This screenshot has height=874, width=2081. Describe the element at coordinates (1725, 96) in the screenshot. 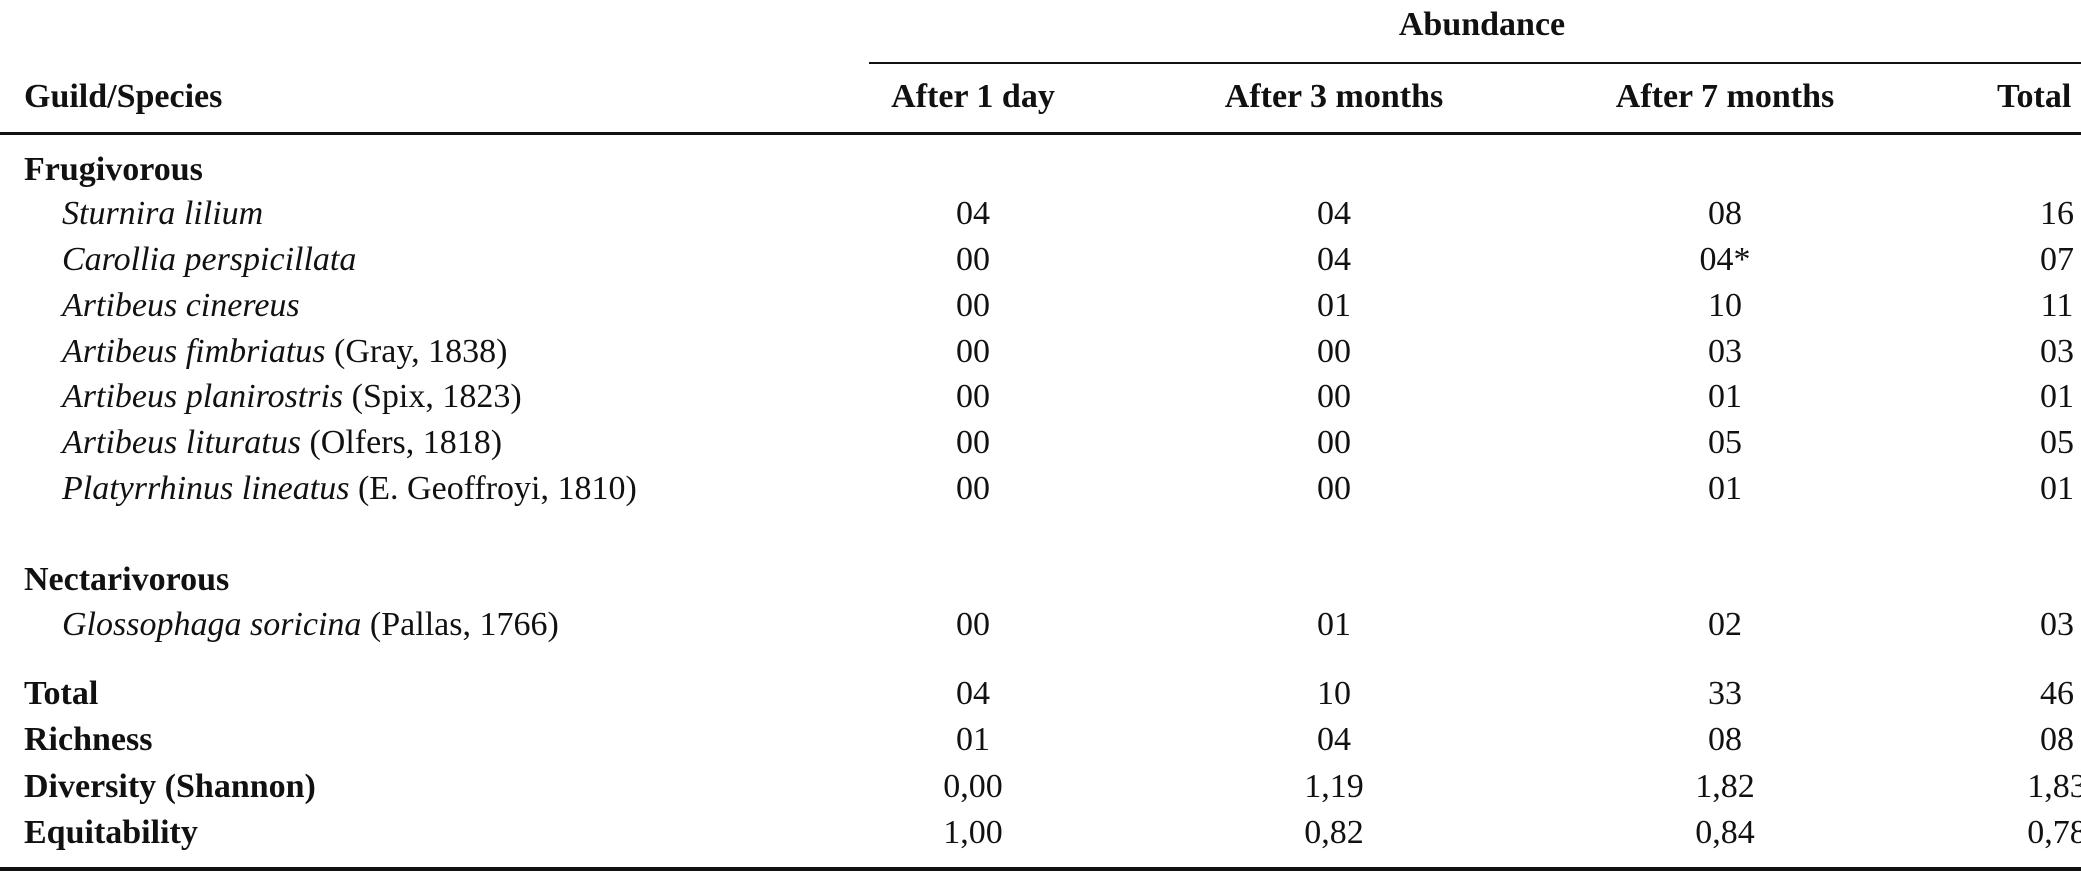

I see `column-header: After 7 months` at that location.